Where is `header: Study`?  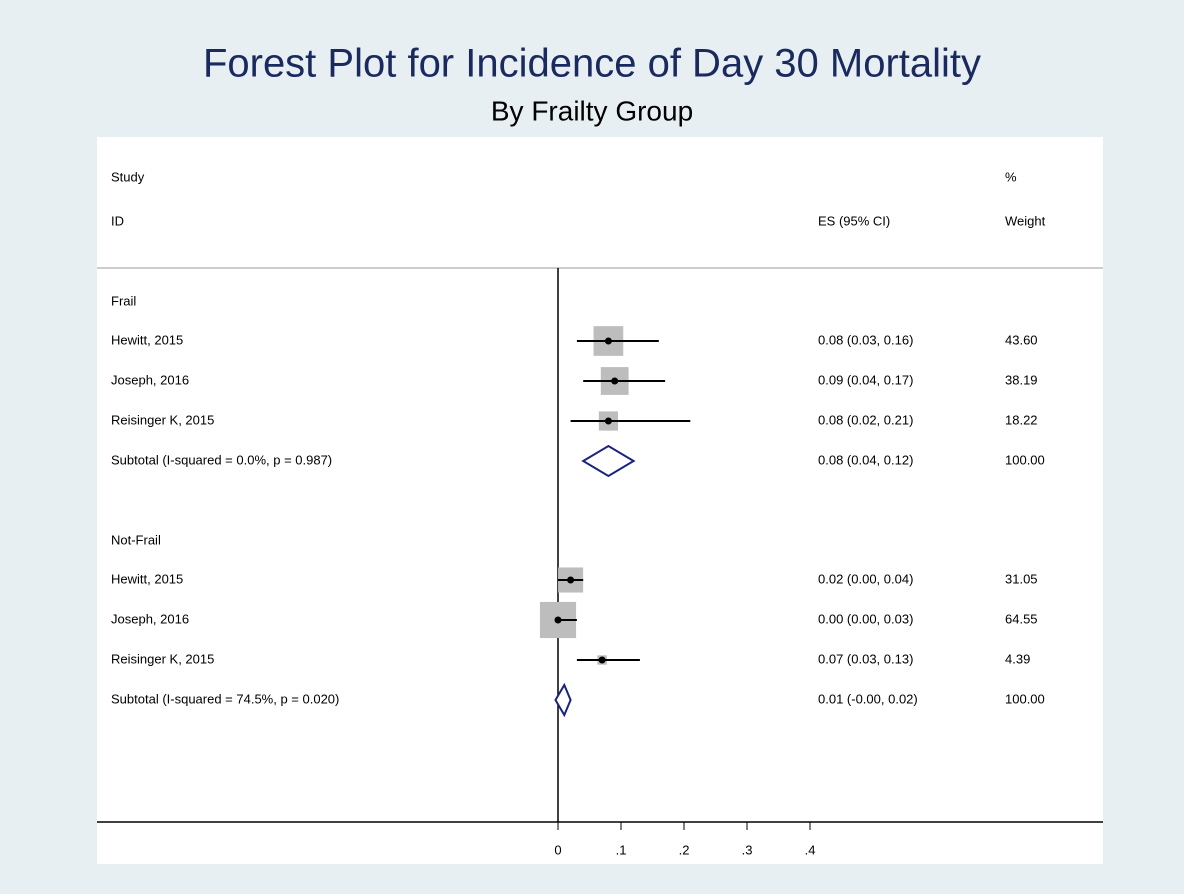
header: Study is located at coordinates (128, 176).